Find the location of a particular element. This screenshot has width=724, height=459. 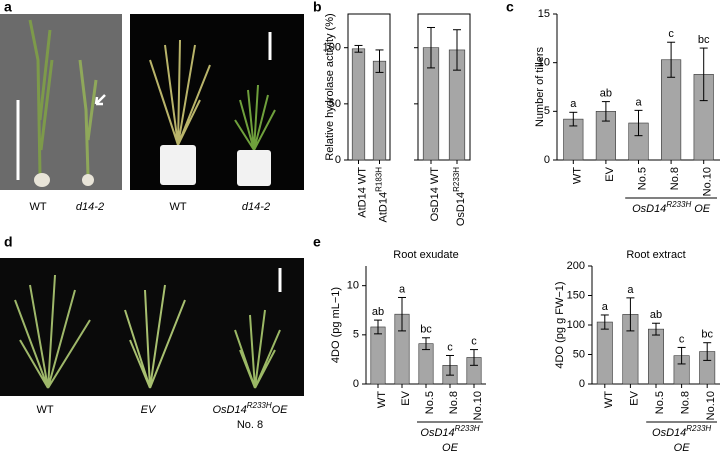

panel-label: e is located at coordinates (317, 242).